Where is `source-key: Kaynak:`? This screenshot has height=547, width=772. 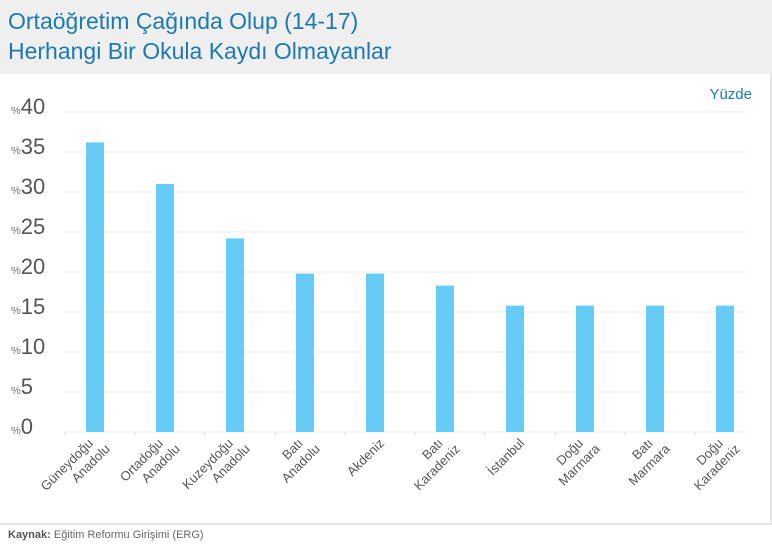
source-key: Kaynak: is located at coordinates (29, 535).